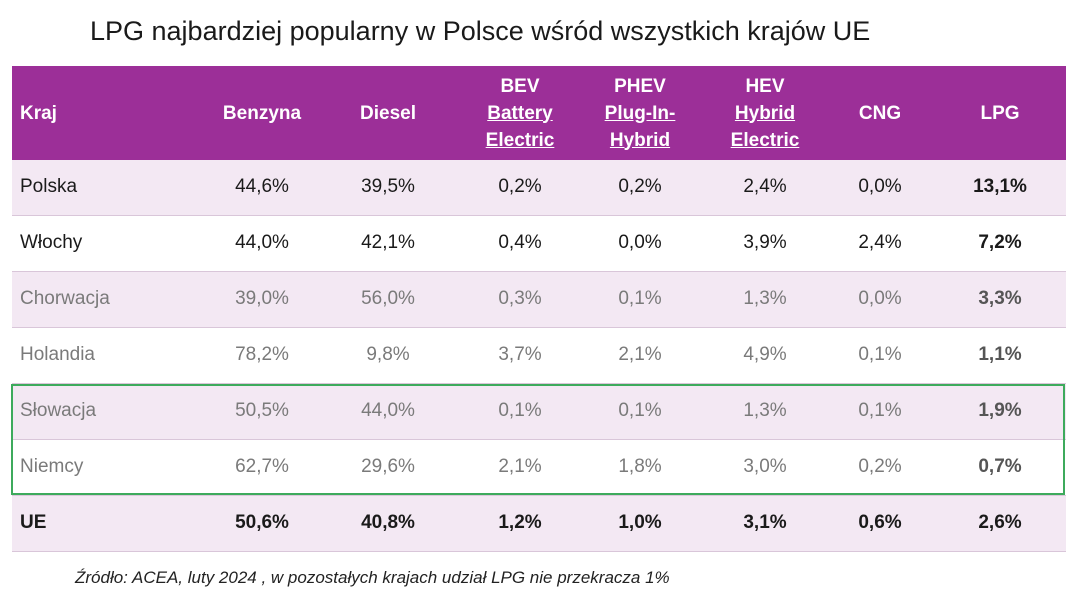  What do you see at coordinates (51, 242) in the screenshot?
I see `table-cell: Włochy` at bounding box center [51, 242].